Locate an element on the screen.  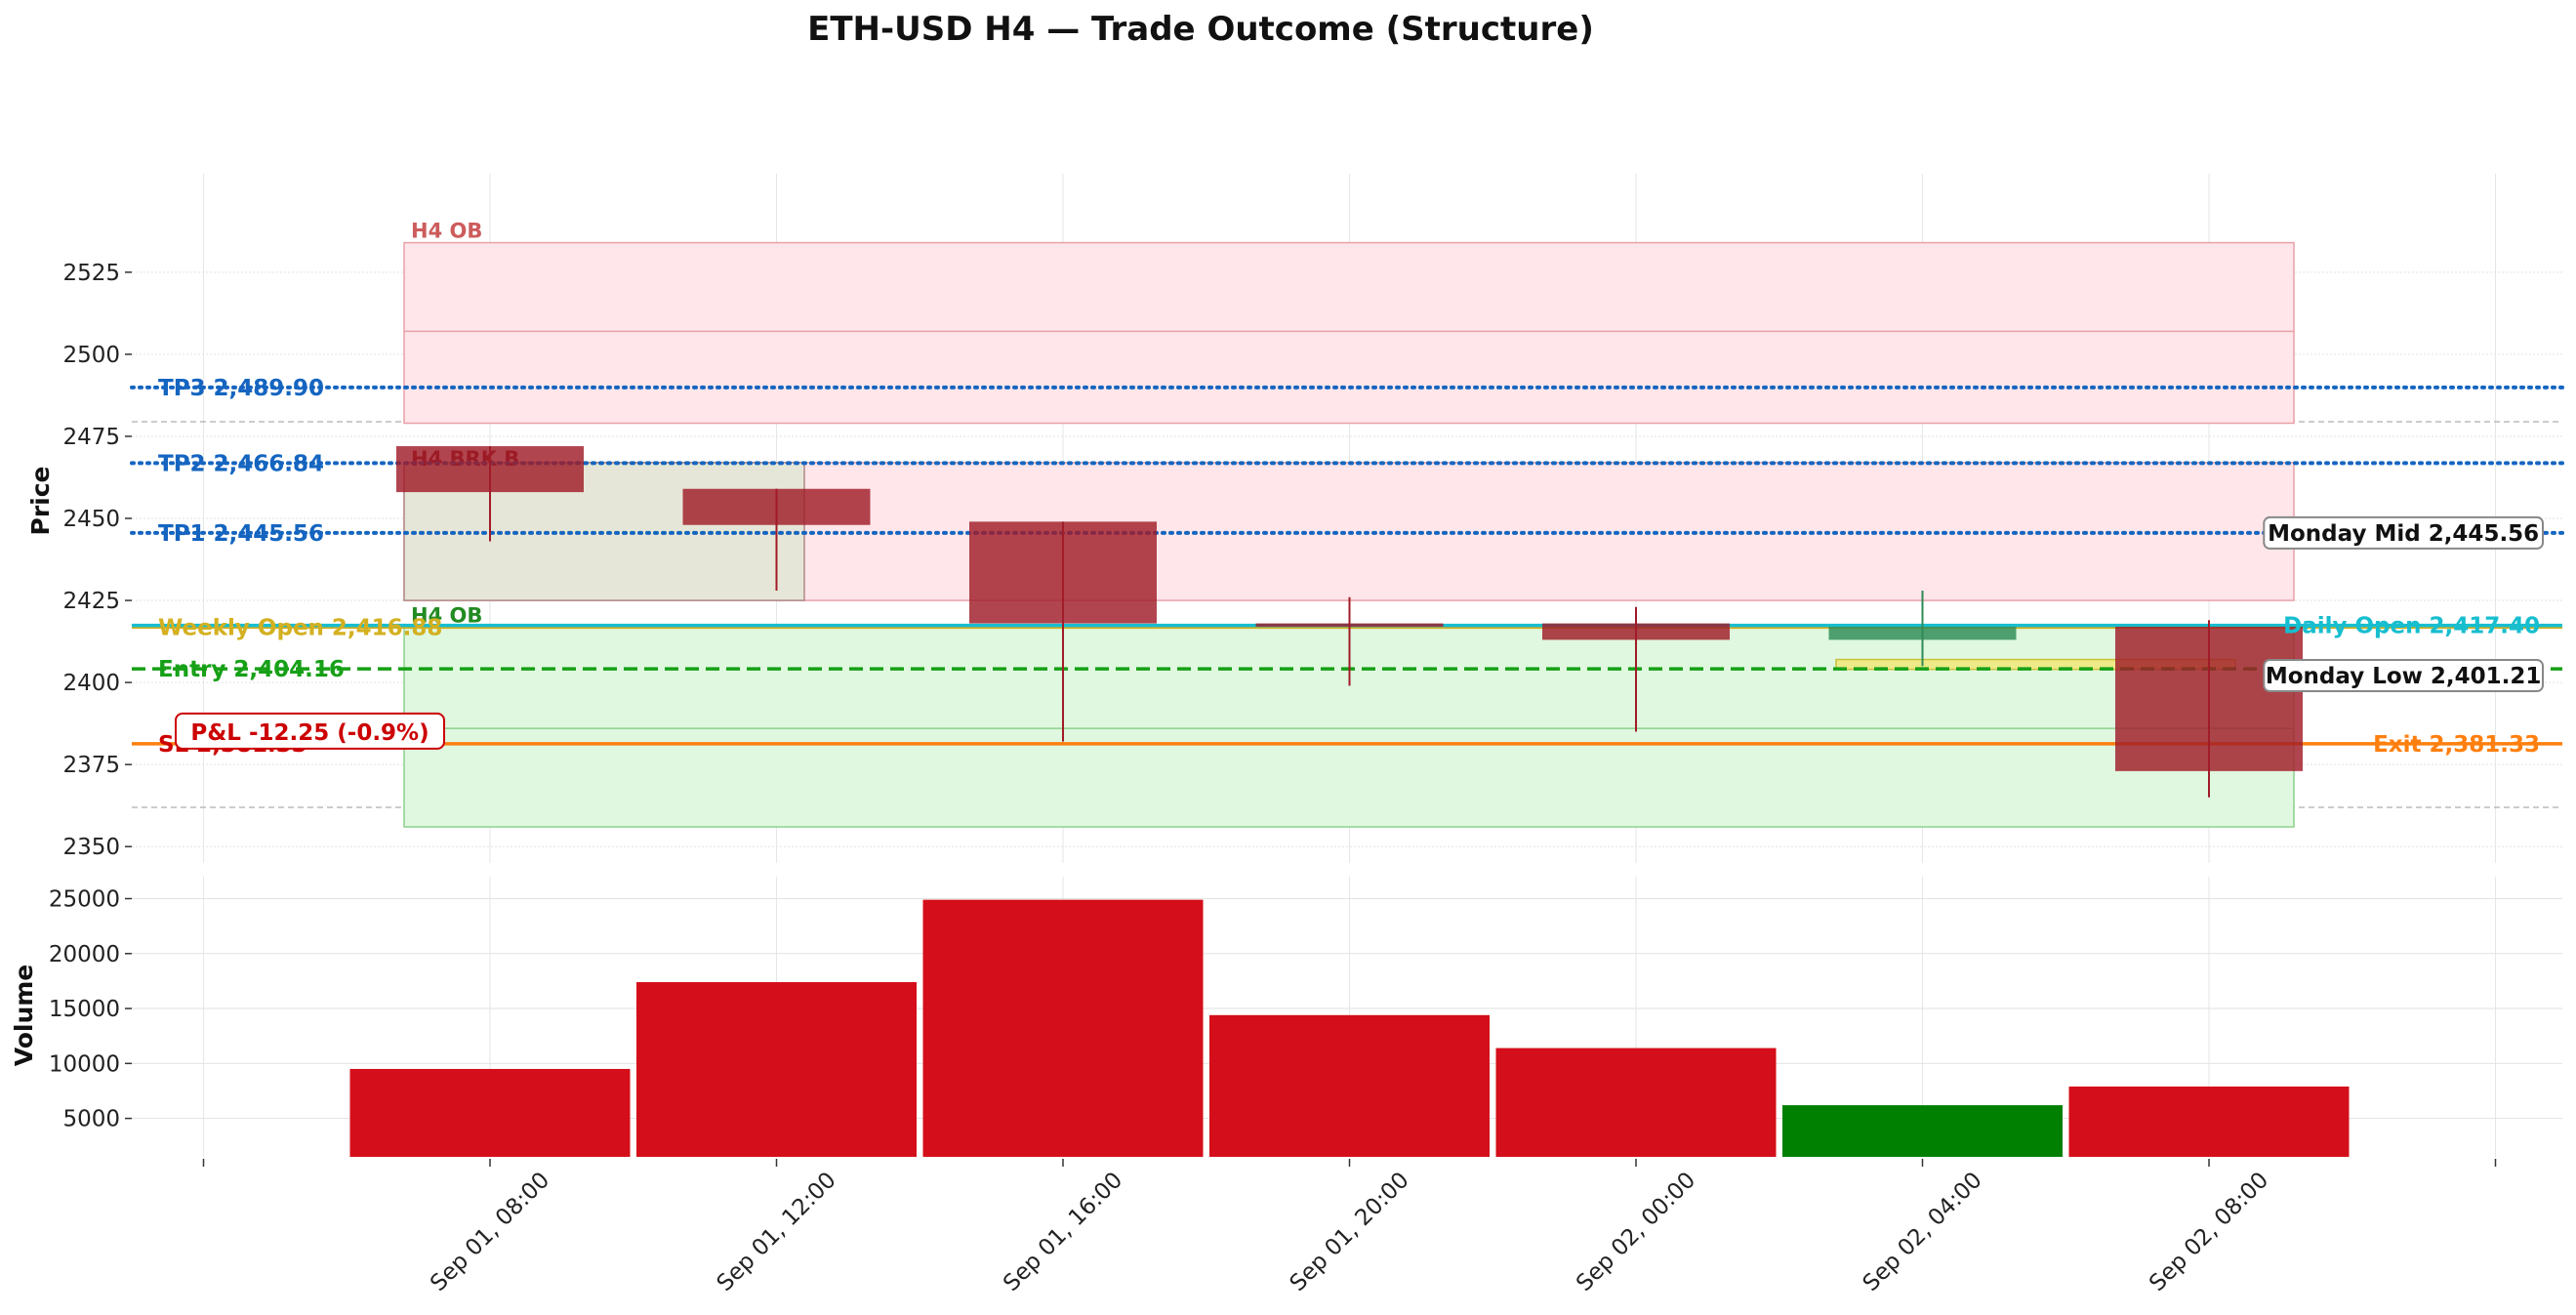
annotation-label: Monday Low 2,401.21 is located at coordinates (2404, 677).